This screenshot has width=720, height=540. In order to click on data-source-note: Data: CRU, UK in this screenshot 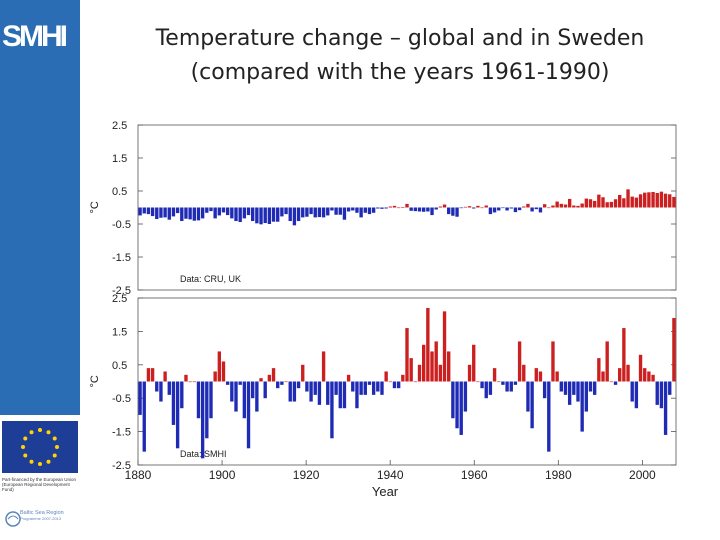, I will do `click(210, 279)`.